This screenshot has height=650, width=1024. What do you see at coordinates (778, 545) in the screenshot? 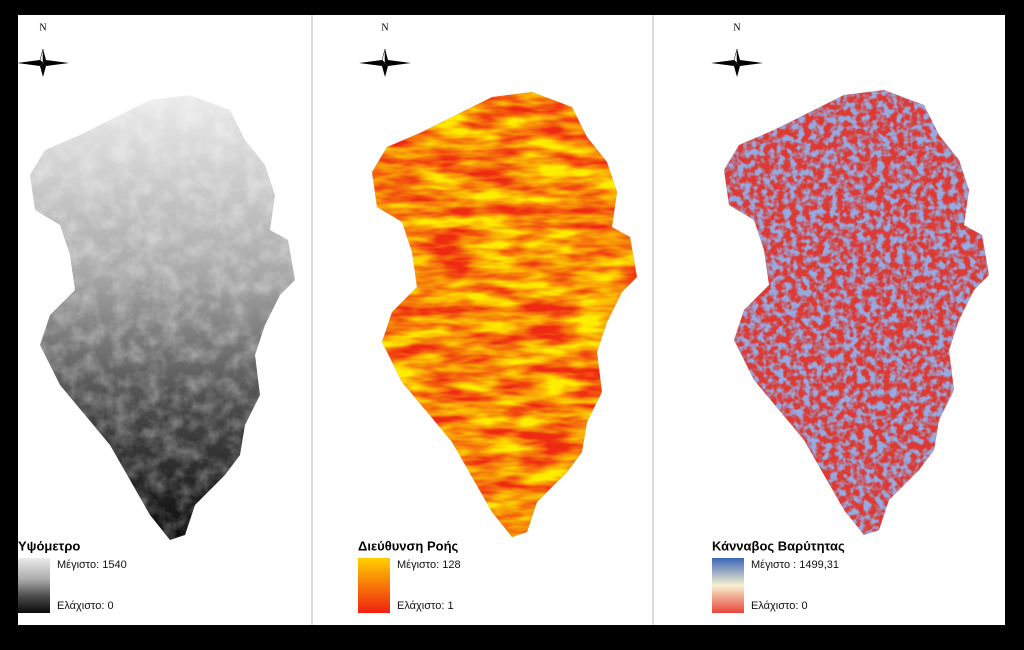
I see `legend-title: Κάνναβος Βαρύτητας` at bounding box center [778, 545].